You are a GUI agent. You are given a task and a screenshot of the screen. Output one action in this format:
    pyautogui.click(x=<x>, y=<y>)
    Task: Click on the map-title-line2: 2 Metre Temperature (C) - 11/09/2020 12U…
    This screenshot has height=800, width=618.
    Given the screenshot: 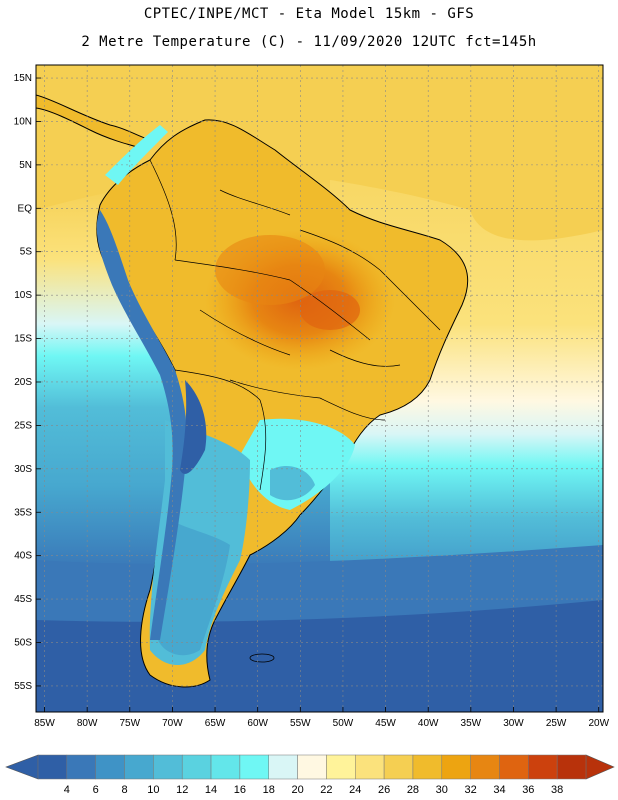 What is the action you would take?
    pyautogui.click(x=309, y=42)
    